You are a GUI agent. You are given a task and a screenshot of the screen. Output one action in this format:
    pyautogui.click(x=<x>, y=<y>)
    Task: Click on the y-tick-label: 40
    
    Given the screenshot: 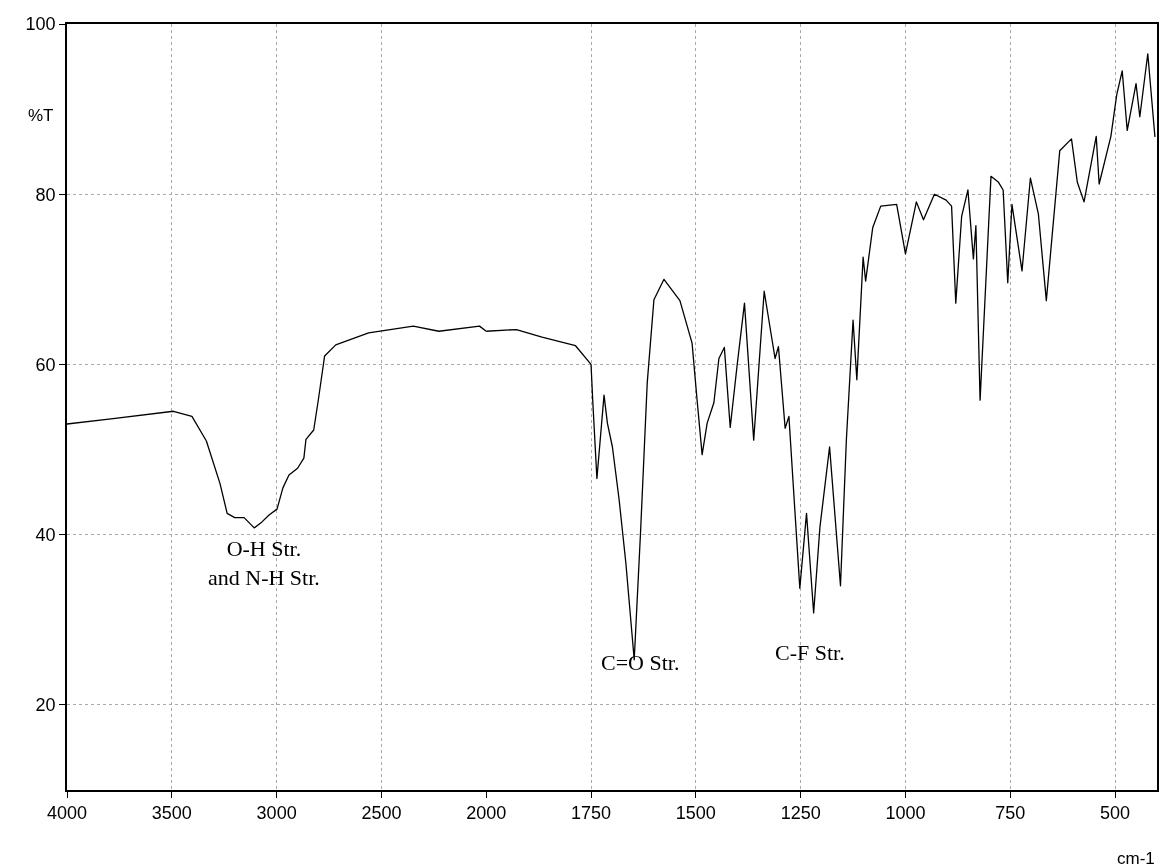 What is the action you would take?
    pyautogui.click(x=45, y=534)
    